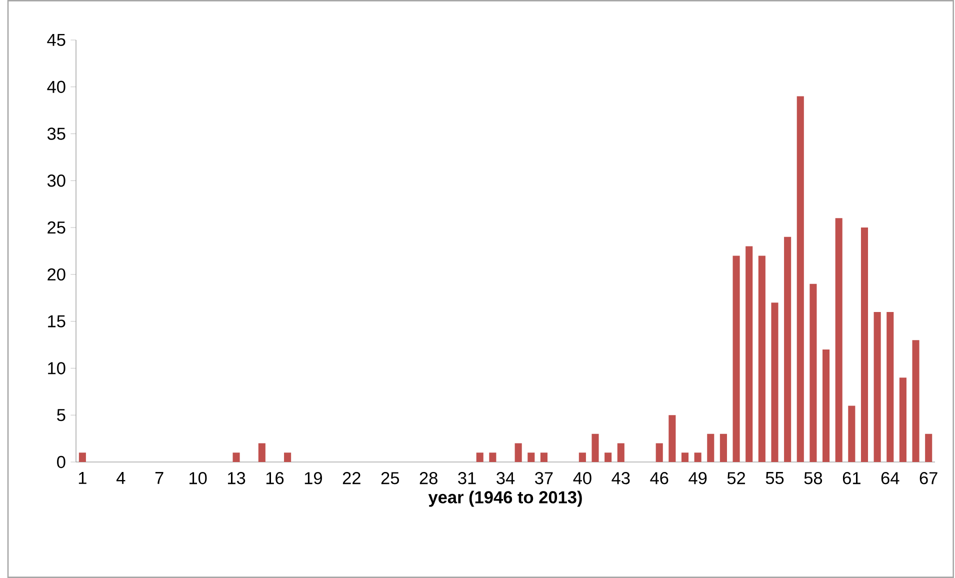  Describe the element at coordinates (56, 40) in the screenshot. I see `y-tick-label: 45` at that location.